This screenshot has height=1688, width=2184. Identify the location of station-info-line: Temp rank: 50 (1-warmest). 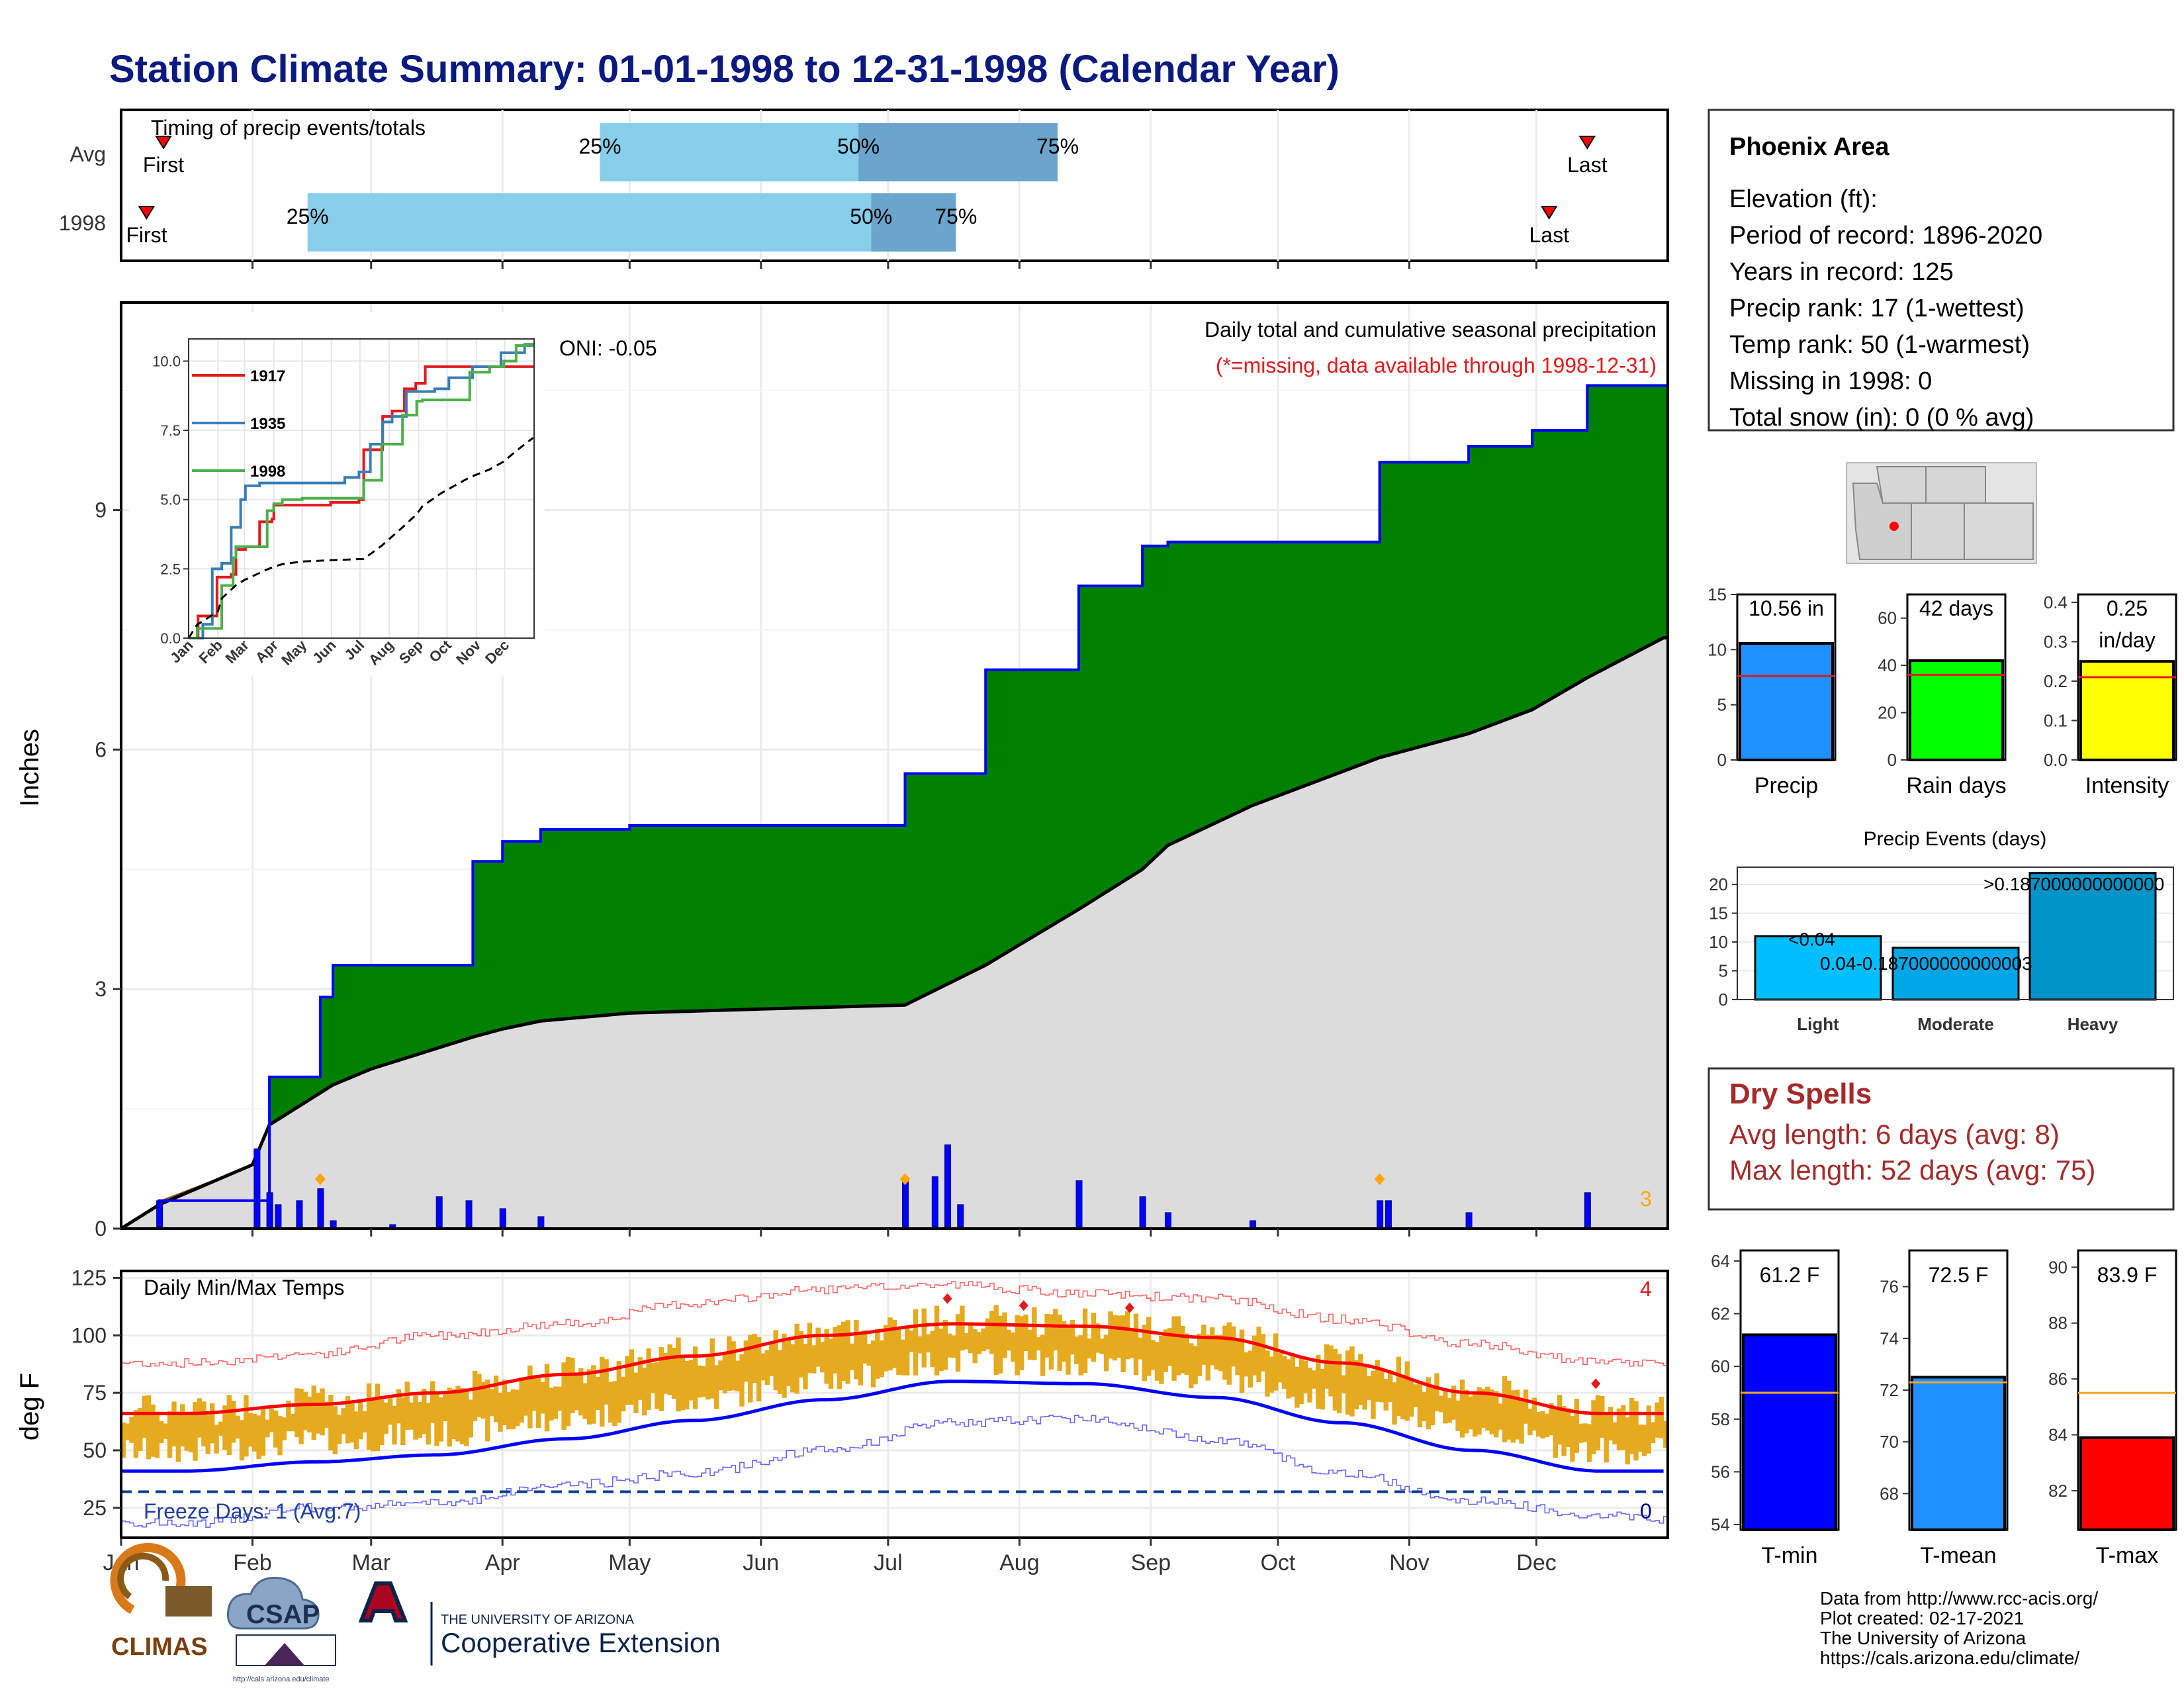
(1880, 345).